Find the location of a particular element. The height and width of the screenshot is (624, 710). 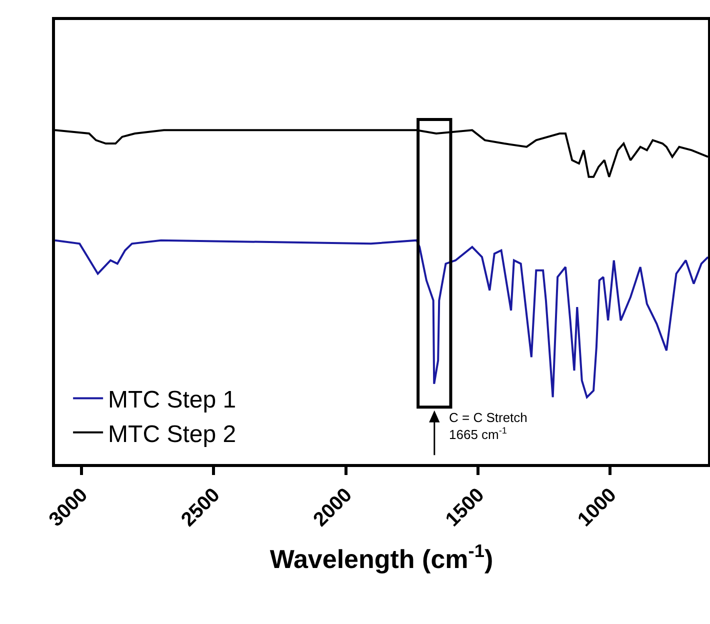

annotation: C = C Stretch 1665 cm$^{-1}$ is located at coordinates (488, 426).